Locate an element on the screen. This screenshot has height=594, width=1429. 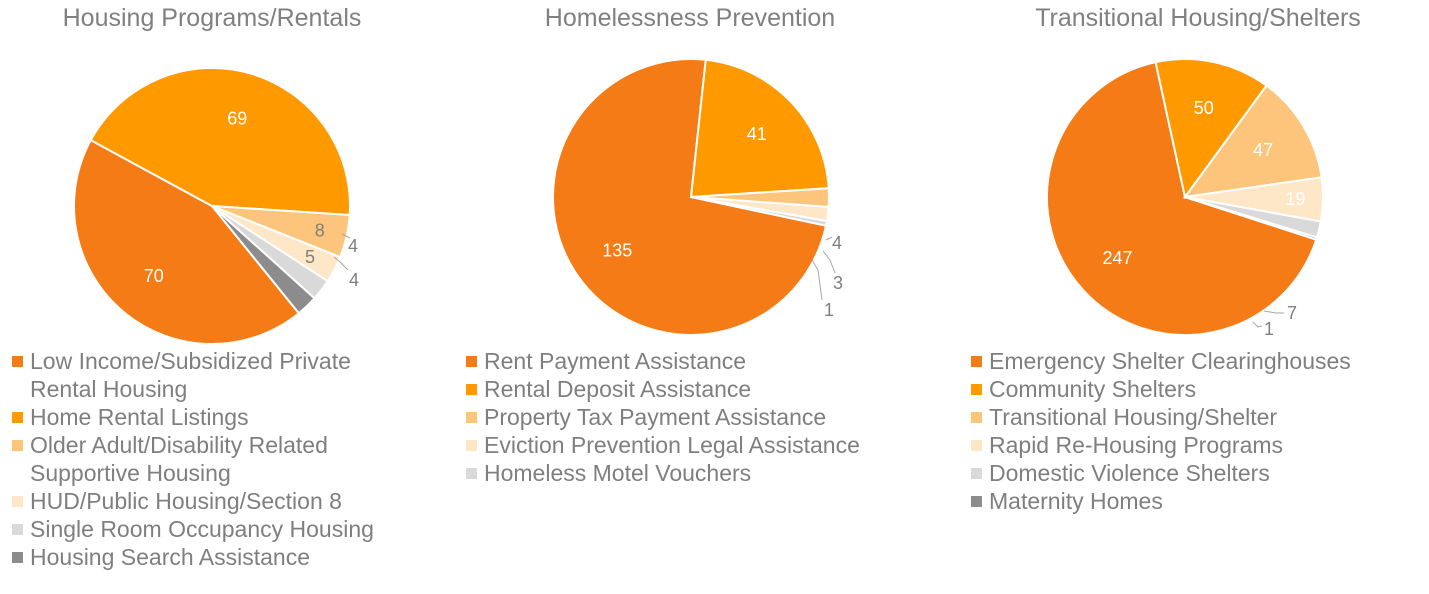
legend-item: Domestic Violence Shelters is located at coordinates (1160, 473).